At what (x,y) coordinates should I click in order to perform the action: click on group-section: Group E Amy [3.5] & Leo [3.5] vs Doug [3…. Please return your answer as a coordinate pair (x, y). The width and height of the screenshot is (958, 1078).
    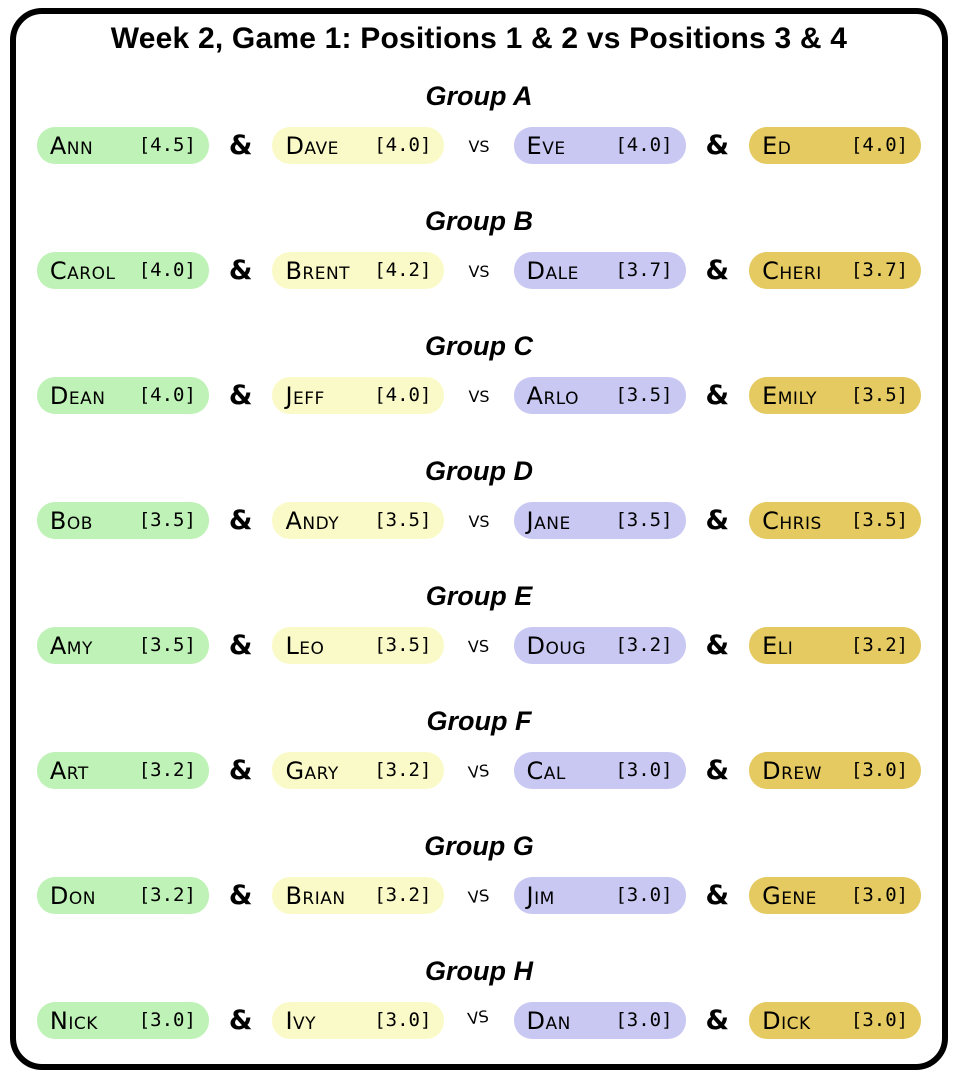
    Looking at the image, I should click on (479, 618).